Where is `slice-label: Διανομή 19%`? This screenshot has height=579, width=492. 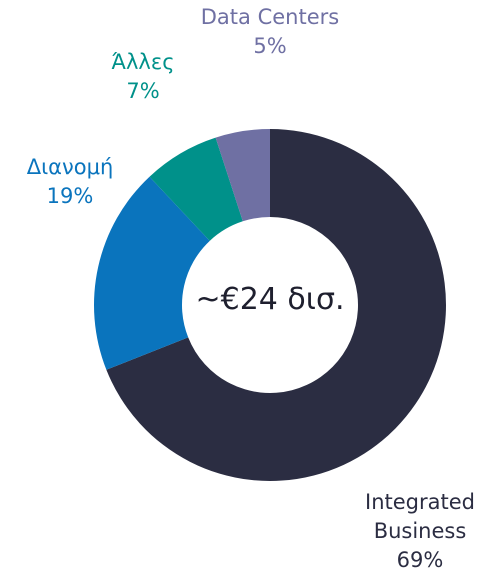 slice-label: Διανομή 19% is located at coordinates (70, 182).